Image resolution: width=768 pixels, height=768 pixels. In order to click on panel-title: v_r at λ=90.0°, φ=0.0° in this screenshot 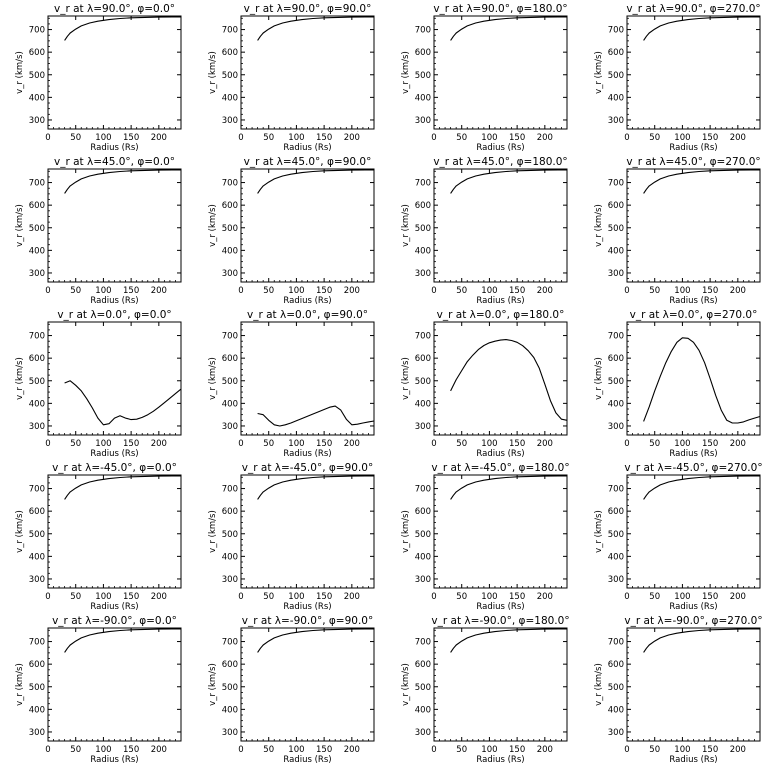, I will do `click(114, 9)`.